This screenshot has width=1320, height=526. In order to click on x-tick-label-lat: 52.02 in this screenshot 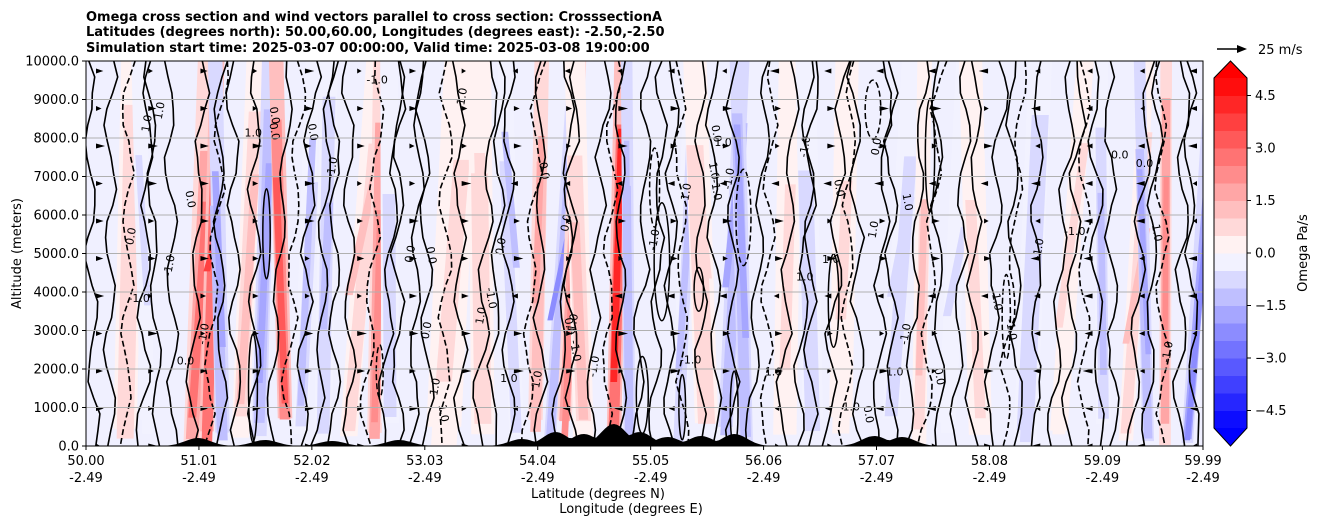, I will do `click(311, 461)`.